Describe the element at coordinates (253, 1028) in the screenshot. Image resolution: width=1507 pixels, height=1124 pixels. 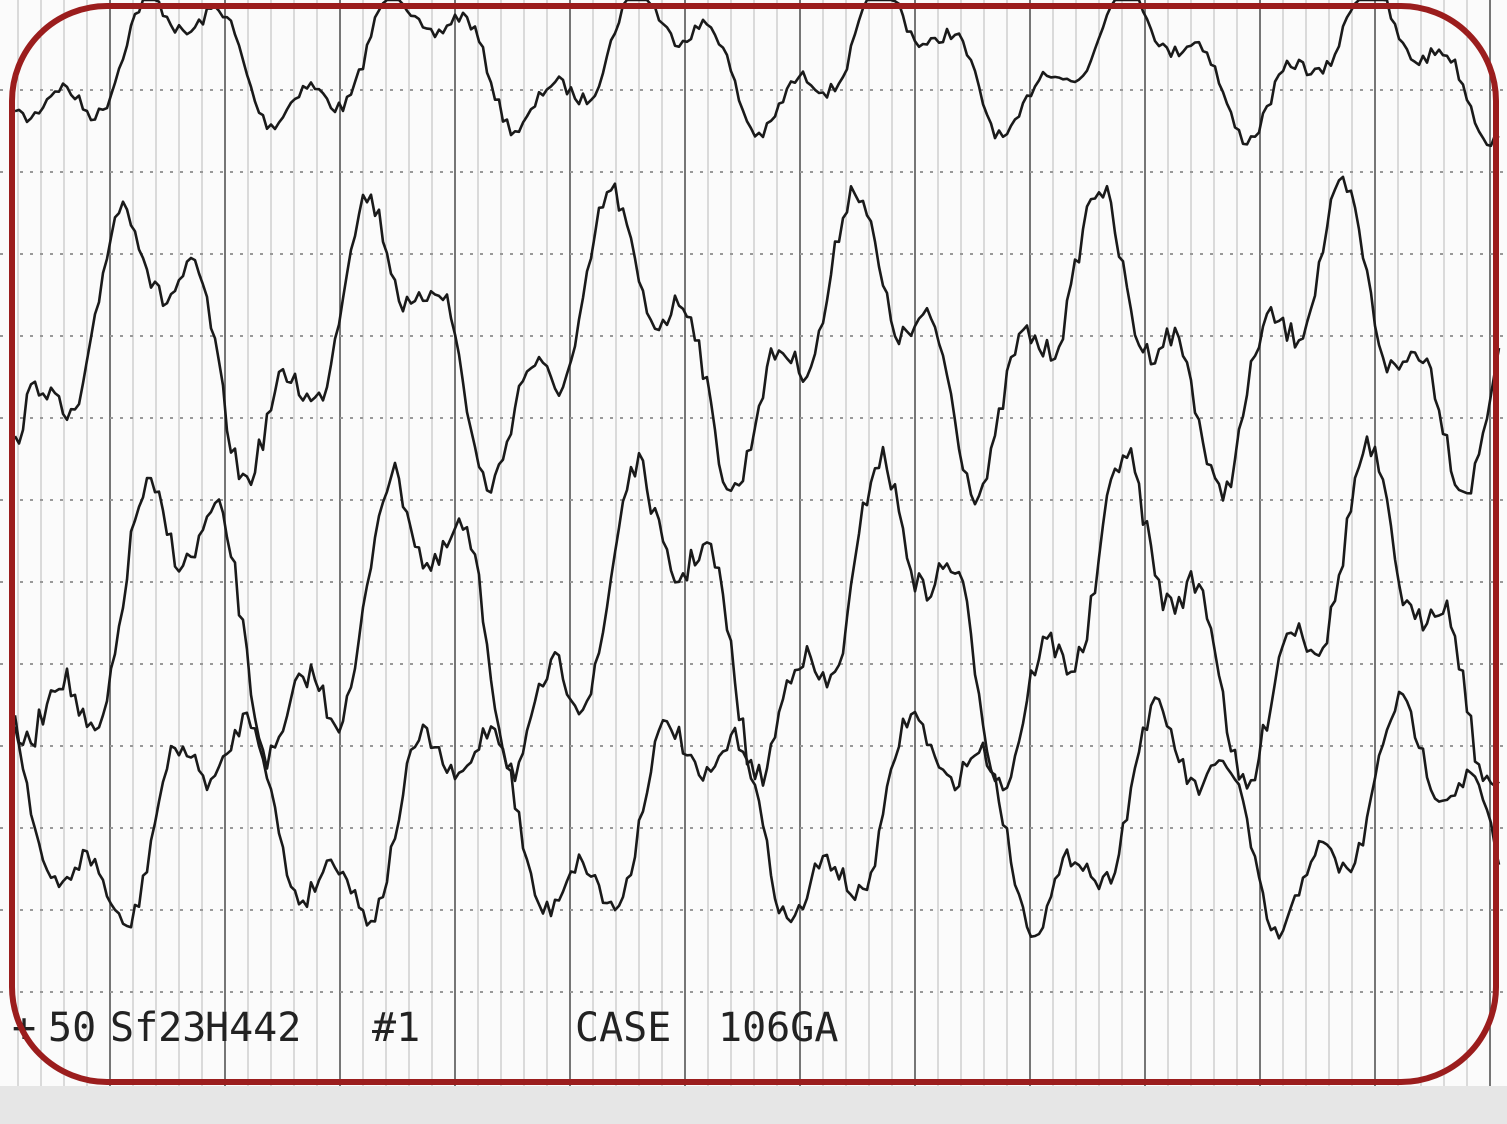
I see `label: H442` at that location.